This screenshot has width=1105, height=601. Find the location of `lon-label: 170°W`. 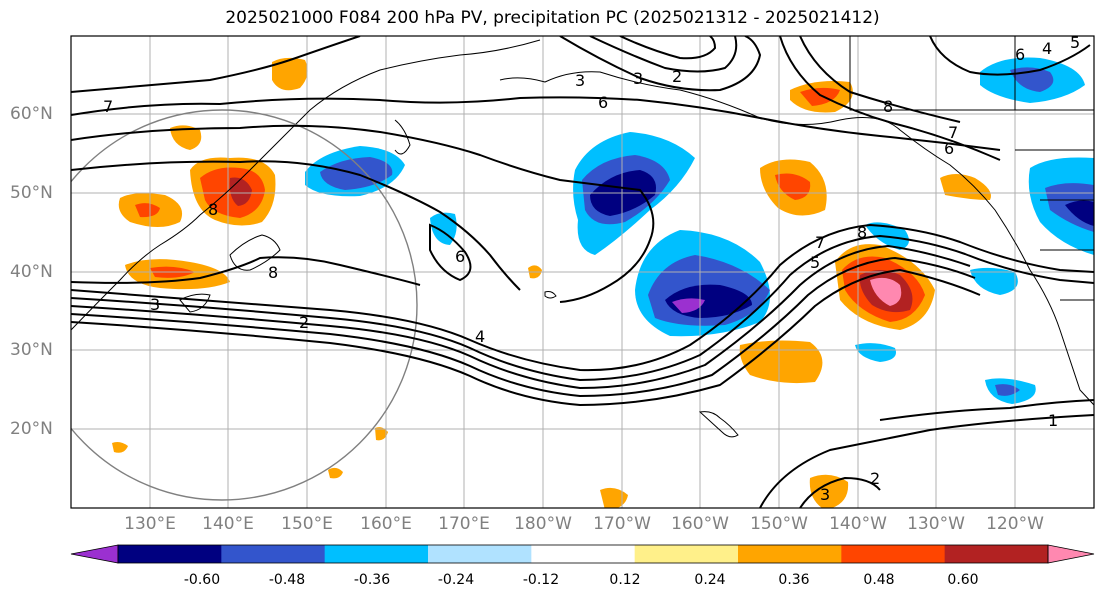

lon-label: 170°W is located at coordinates (622, 524).